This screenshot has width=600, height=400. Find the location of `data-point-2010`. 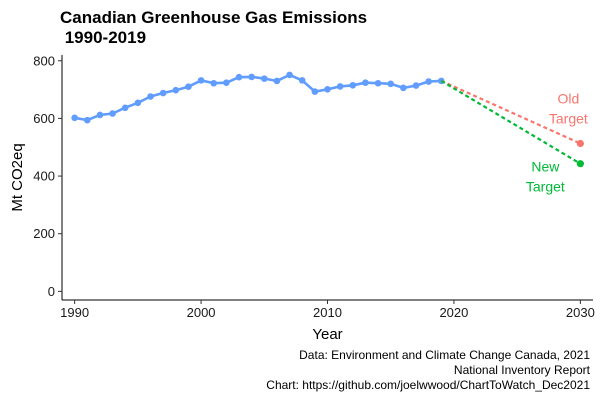

data-point-2010 is located at coordinates (327, 89).